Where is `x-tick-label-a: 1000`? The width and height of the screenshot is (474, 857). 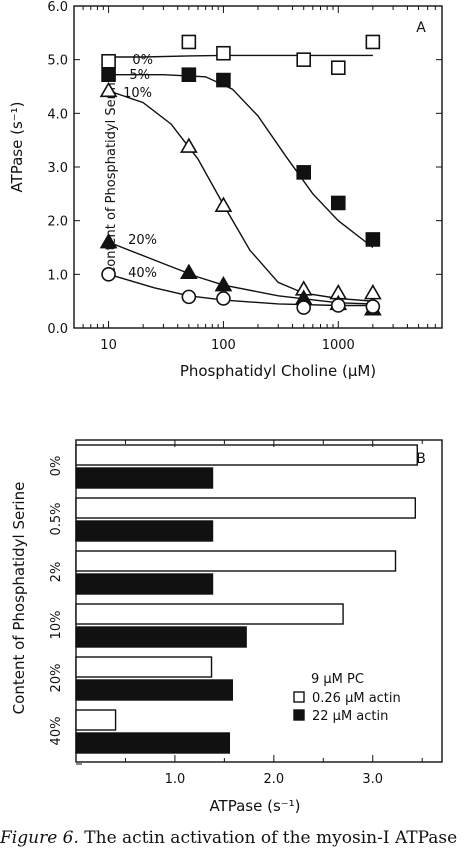 x-tick-label-a: 1000 is located at coordinates (338, 345).